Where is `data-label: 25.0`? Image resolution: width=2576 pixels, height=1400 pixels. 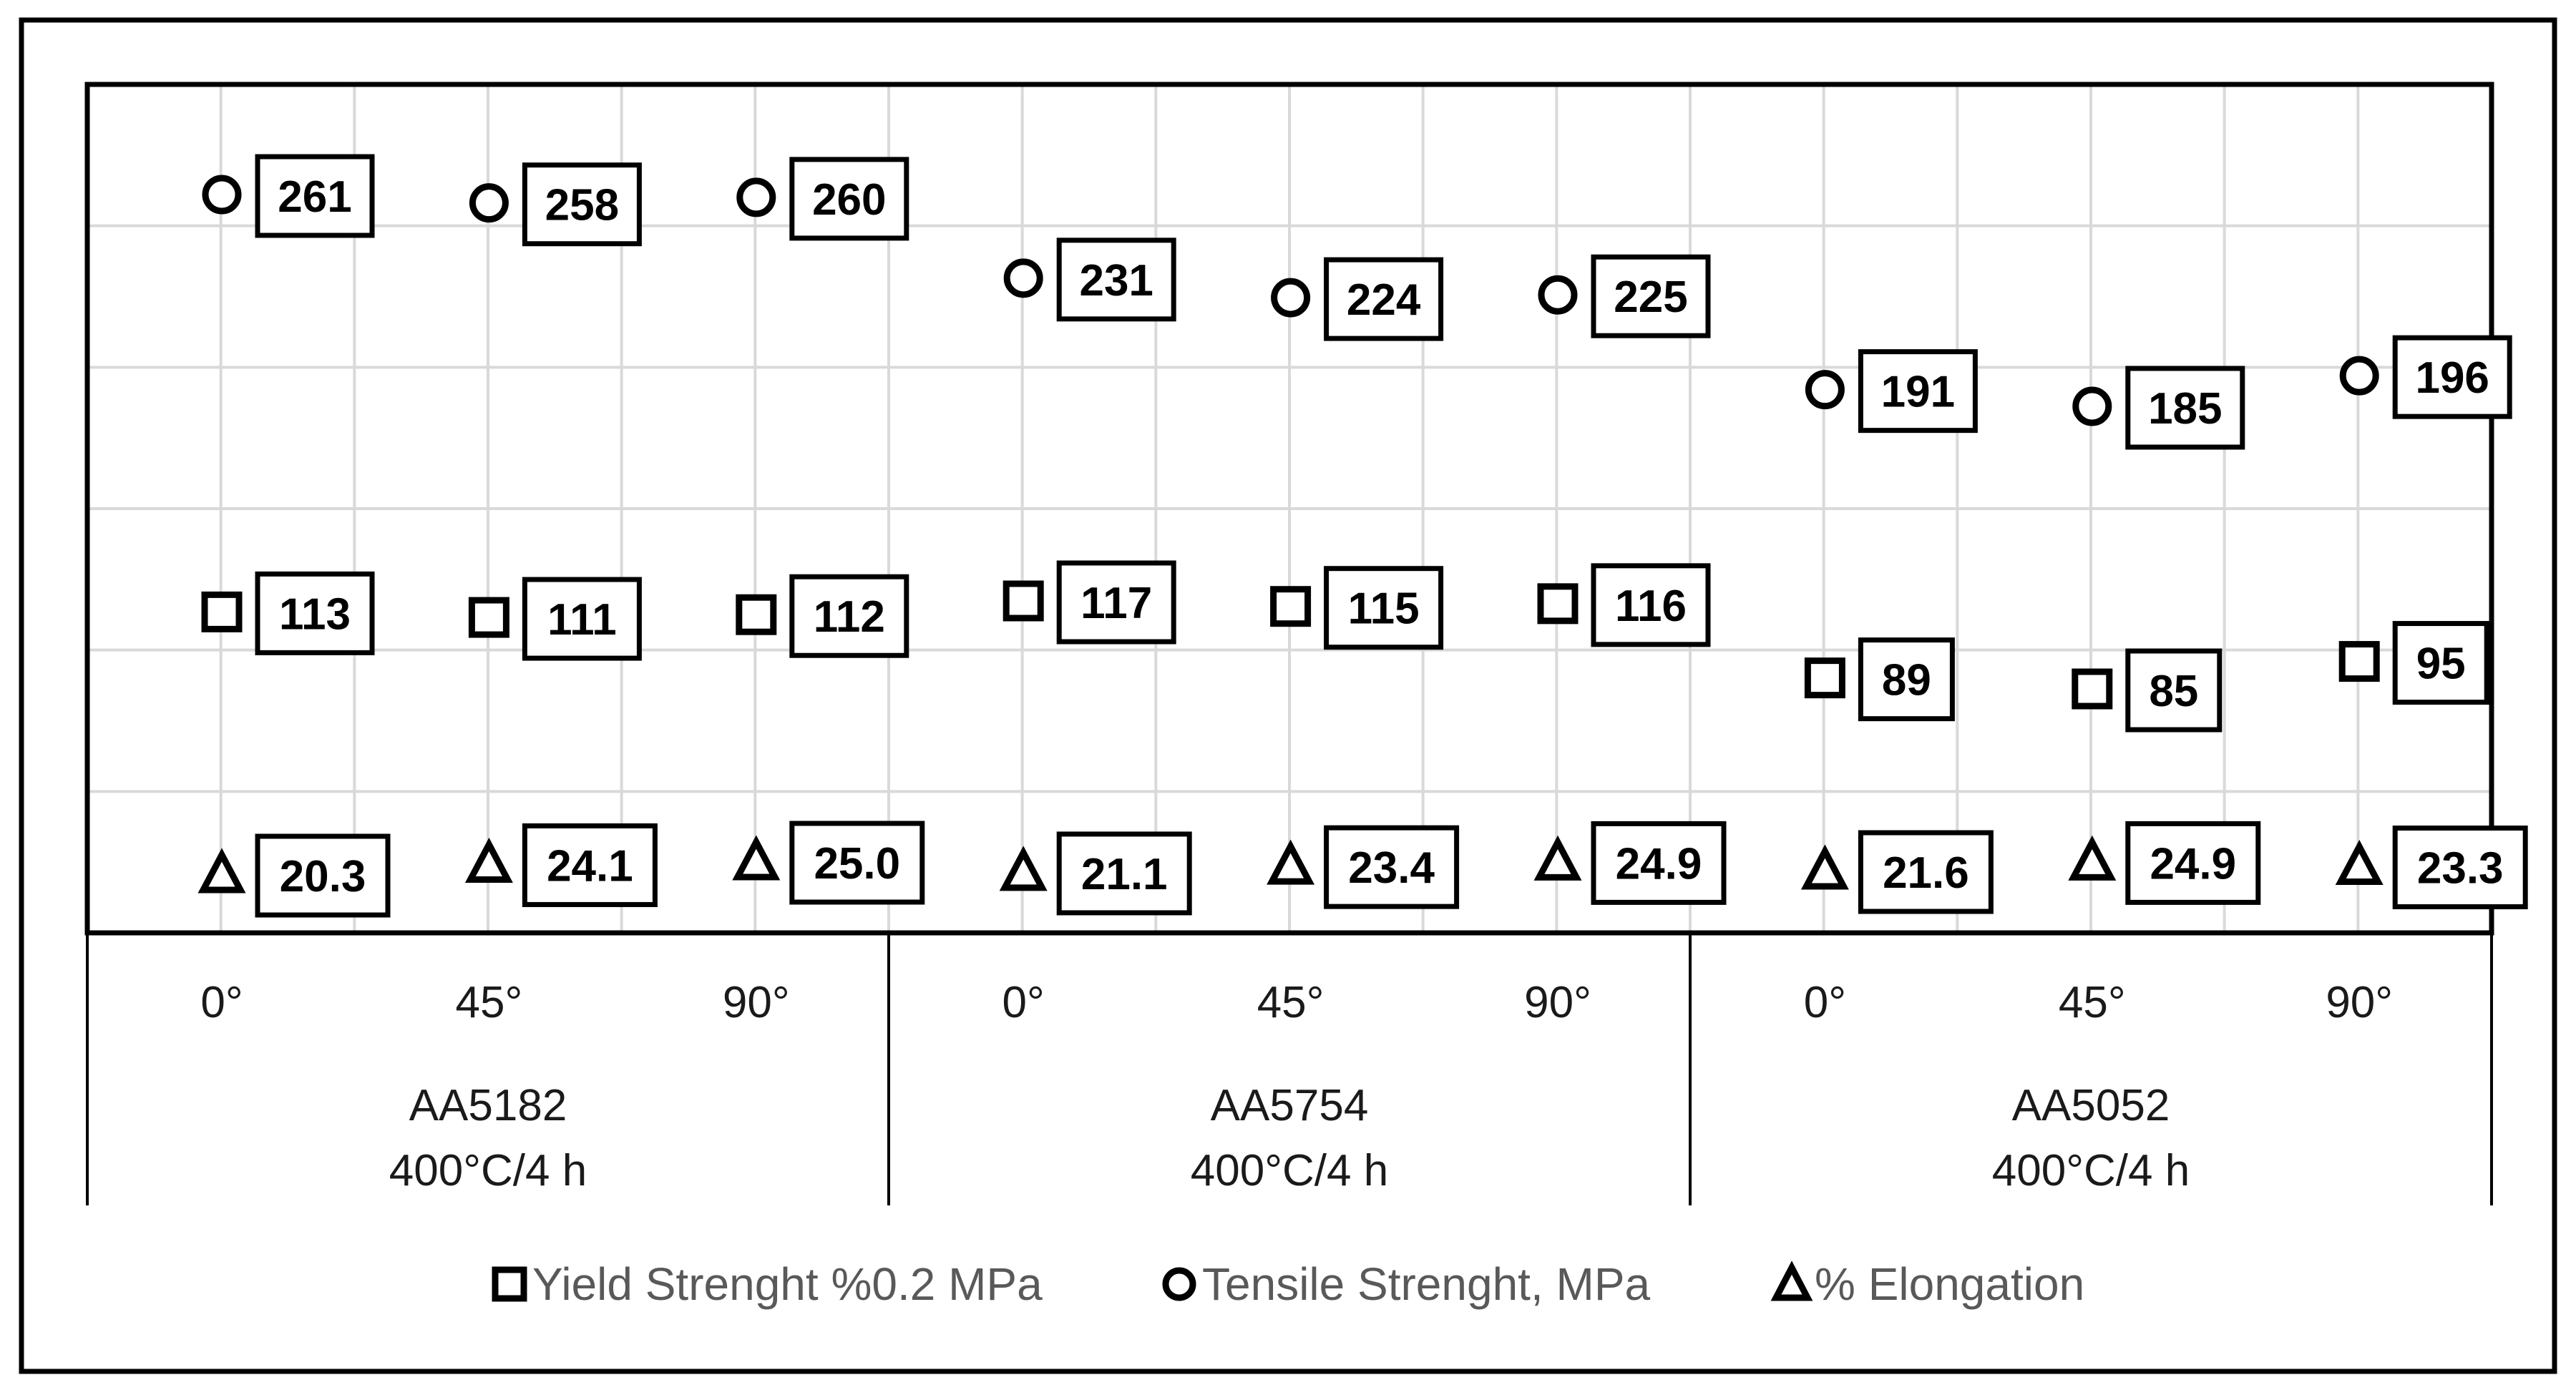 data-label: 25.0 is located at coordinates (857, 863).